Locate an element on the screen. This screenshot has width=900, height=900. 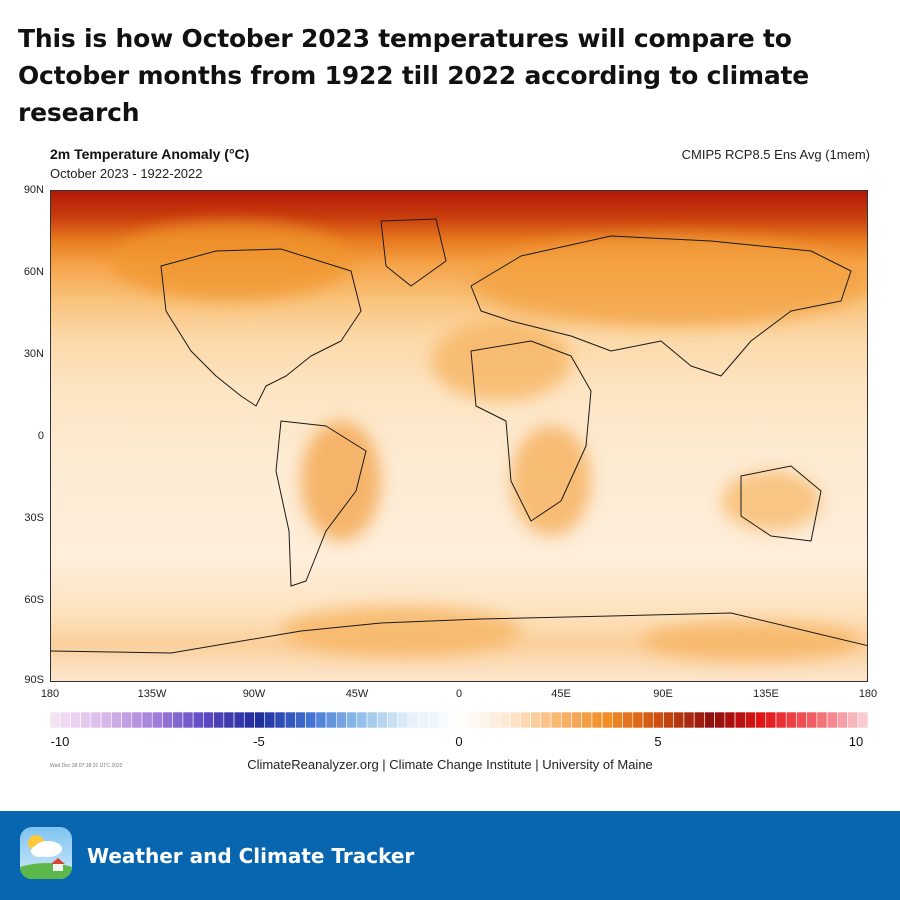
lon-label-180w: 180 is located at coordinates (50, 694).